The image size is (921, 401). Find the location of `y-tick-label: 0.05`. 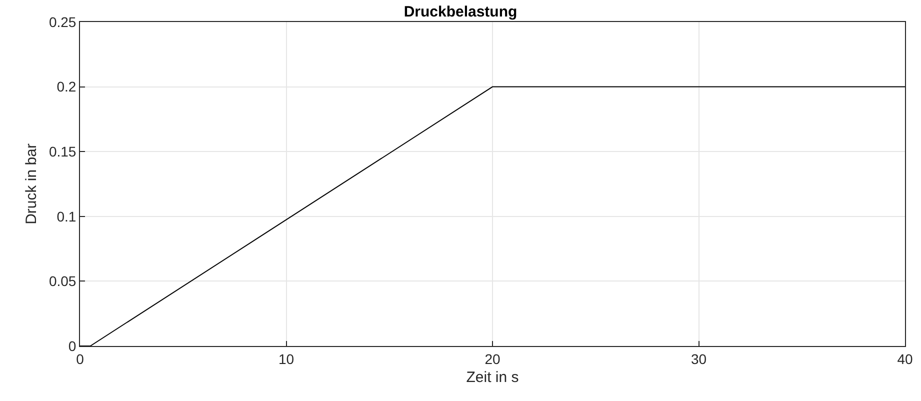

y-tick-label: 0.05 is located at coordinates (62, 281).